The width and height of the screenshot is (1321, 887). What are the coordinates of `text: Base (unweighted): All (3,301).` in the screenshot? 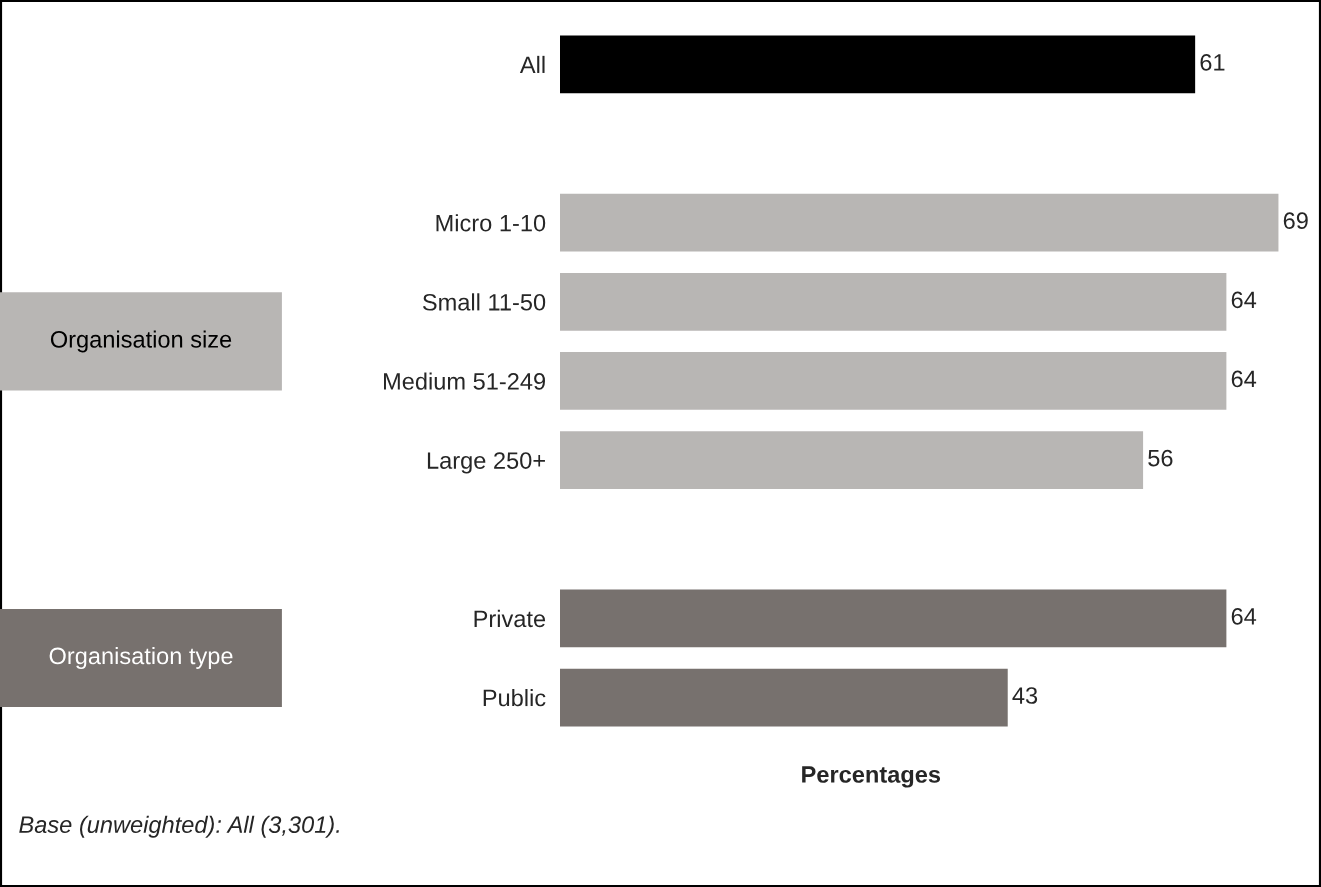 It's located at (179, 826).